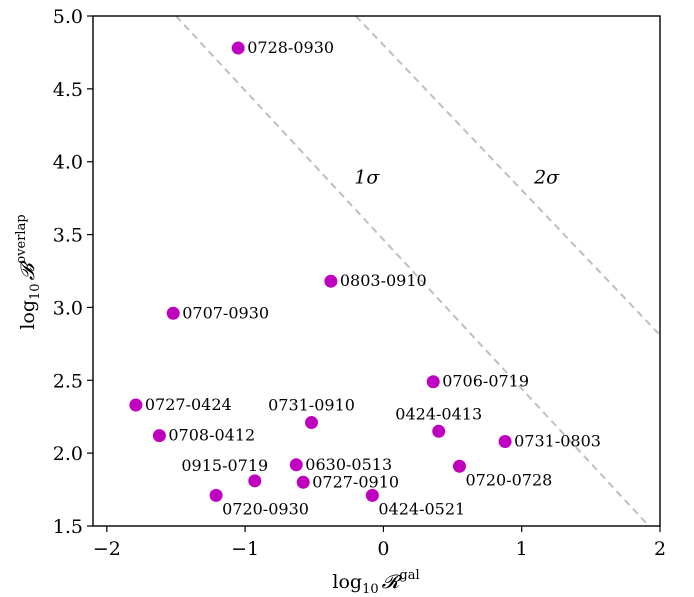 The image size is (694, 597). Describe the element at coordinates (28, 271) in the screenshot. I see `y-axis-title: log10𝓑overlap` at that location.